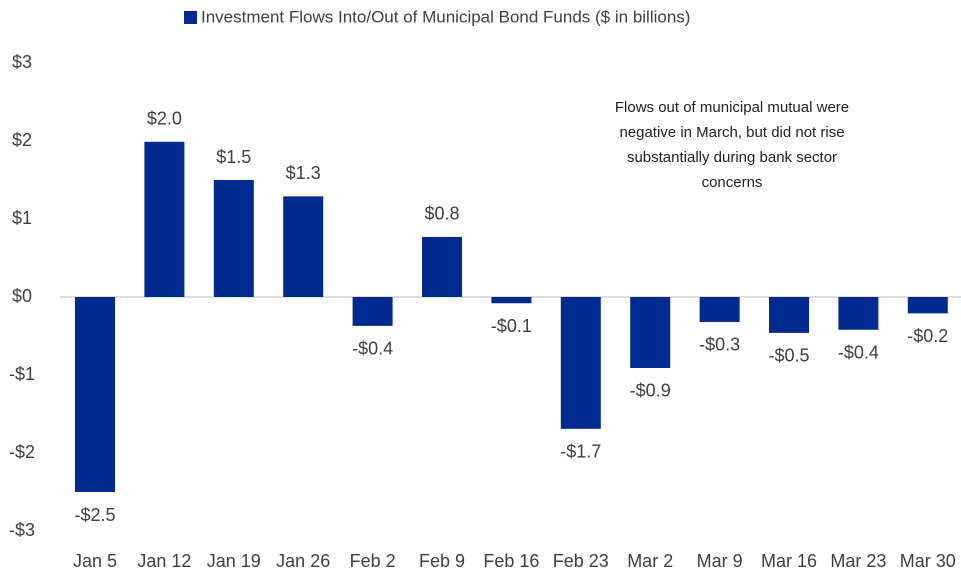  I want to click on y-tick-label: -$1, so click(22, 374).